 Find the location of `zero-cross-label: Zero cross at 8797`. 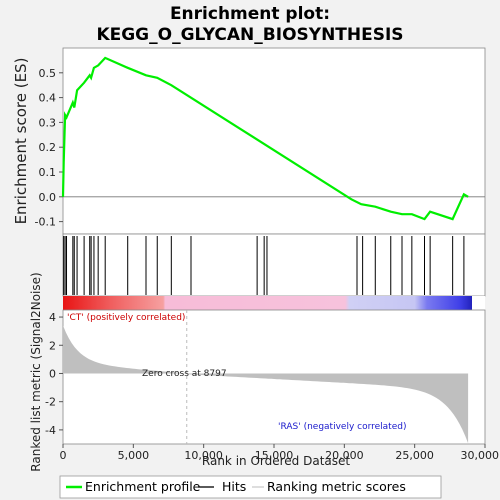

zero-cross-label: Zero cross at 8797 is located at coordinates (184, 374).